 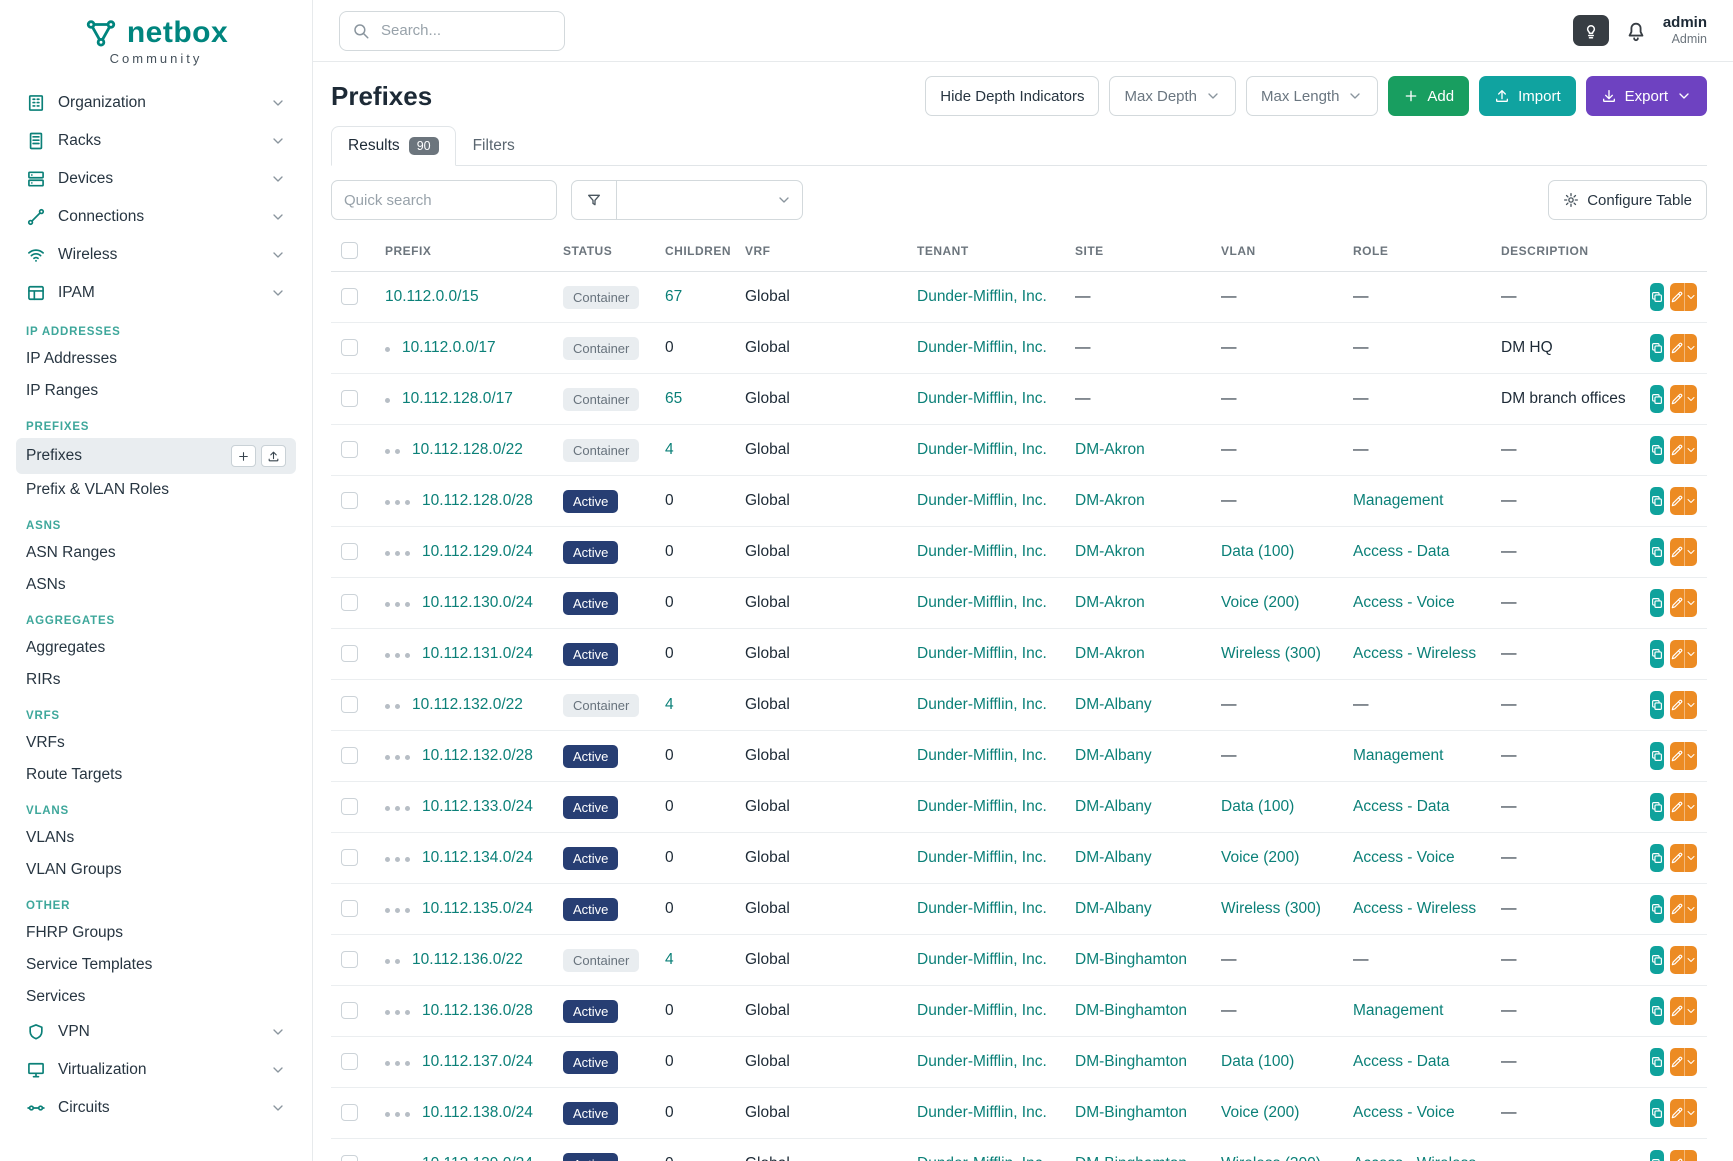 I want to click on saved-filter-select, so click(x=710, y=200).